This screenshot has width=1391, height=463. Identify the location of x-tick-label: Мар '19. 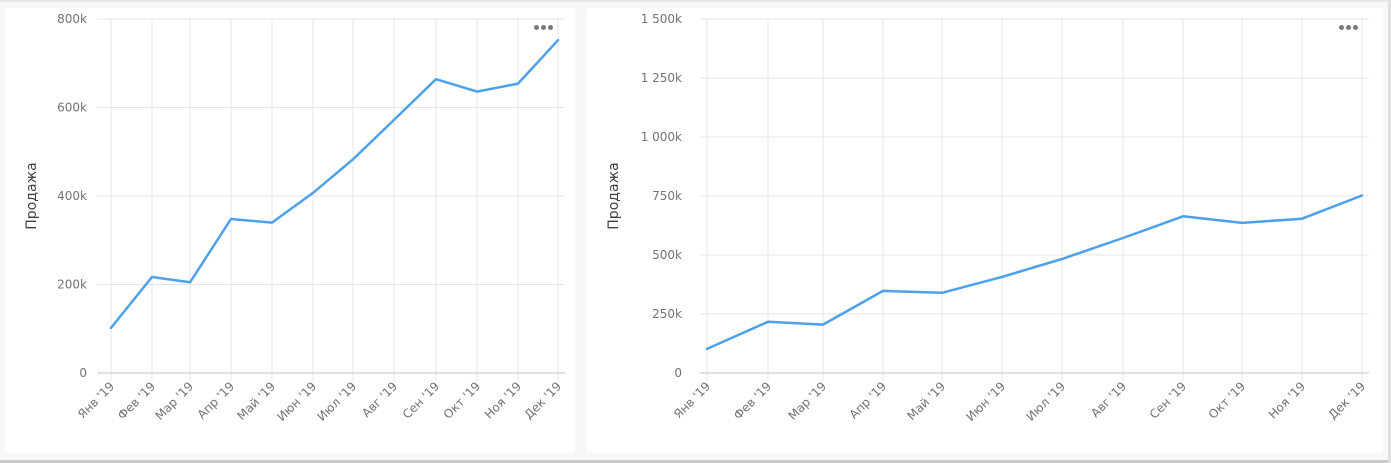
(807, 401).